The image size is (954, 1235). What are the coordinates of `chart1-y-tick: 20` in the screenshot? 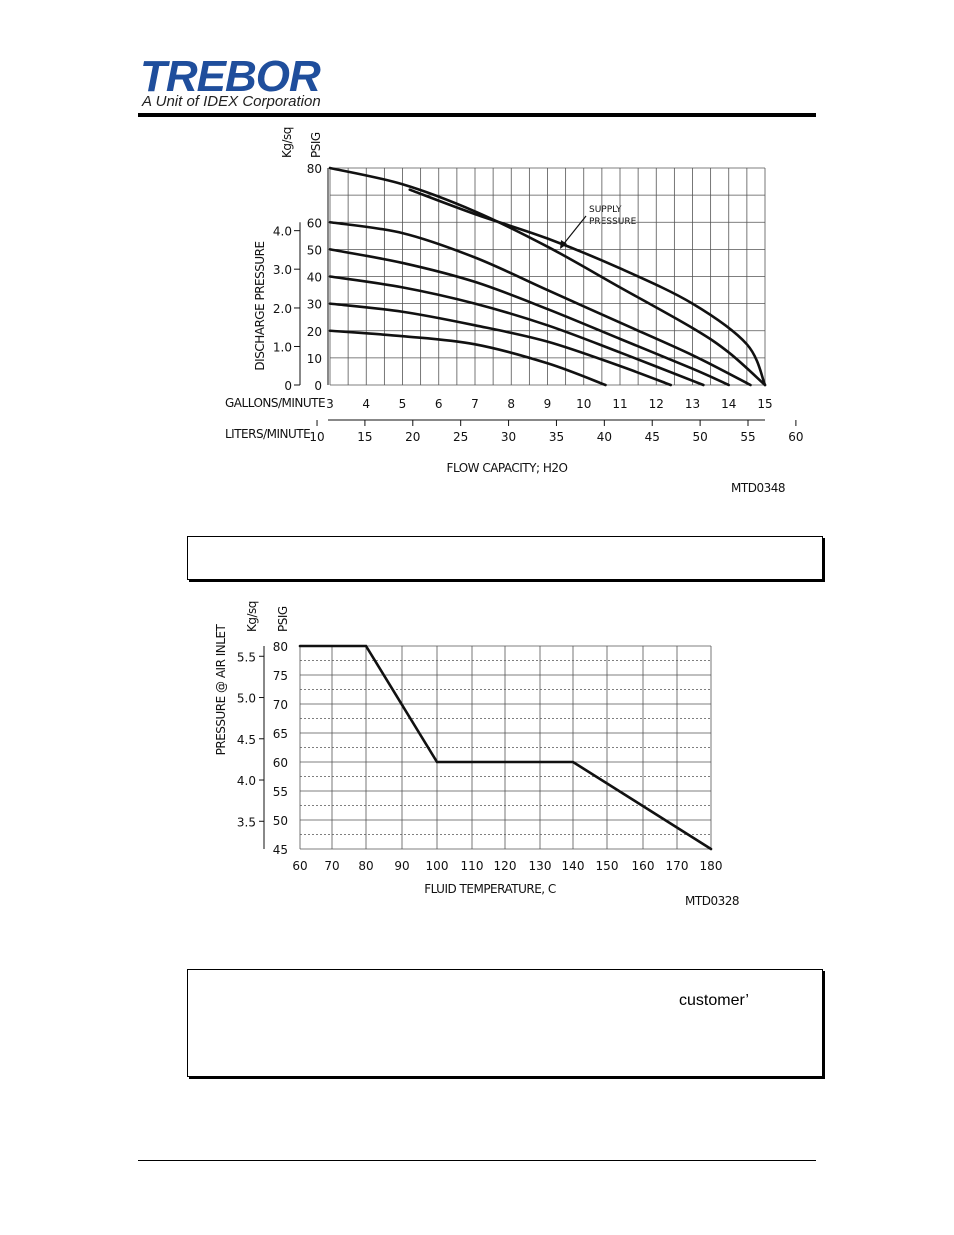 It's located at (314, 332).